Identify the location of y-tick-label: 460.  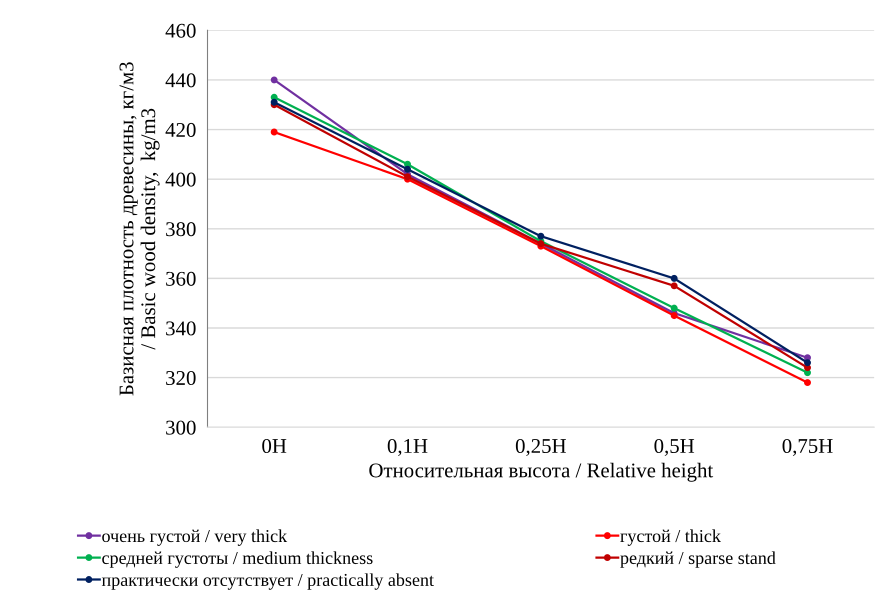
(181, 31).